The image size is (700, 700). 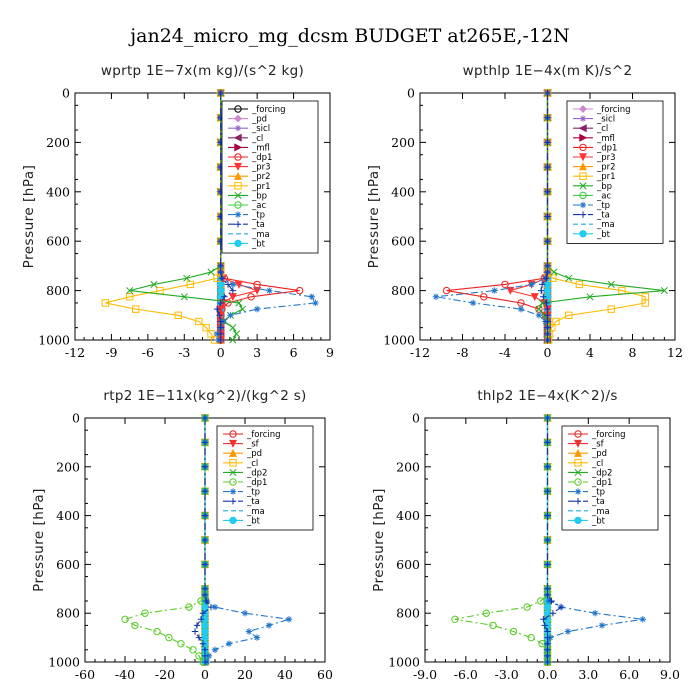 What do you see at coordinates (604, 187) in the screenshot?
I see `legend-label: _bp` at bounding box center [604, 187].